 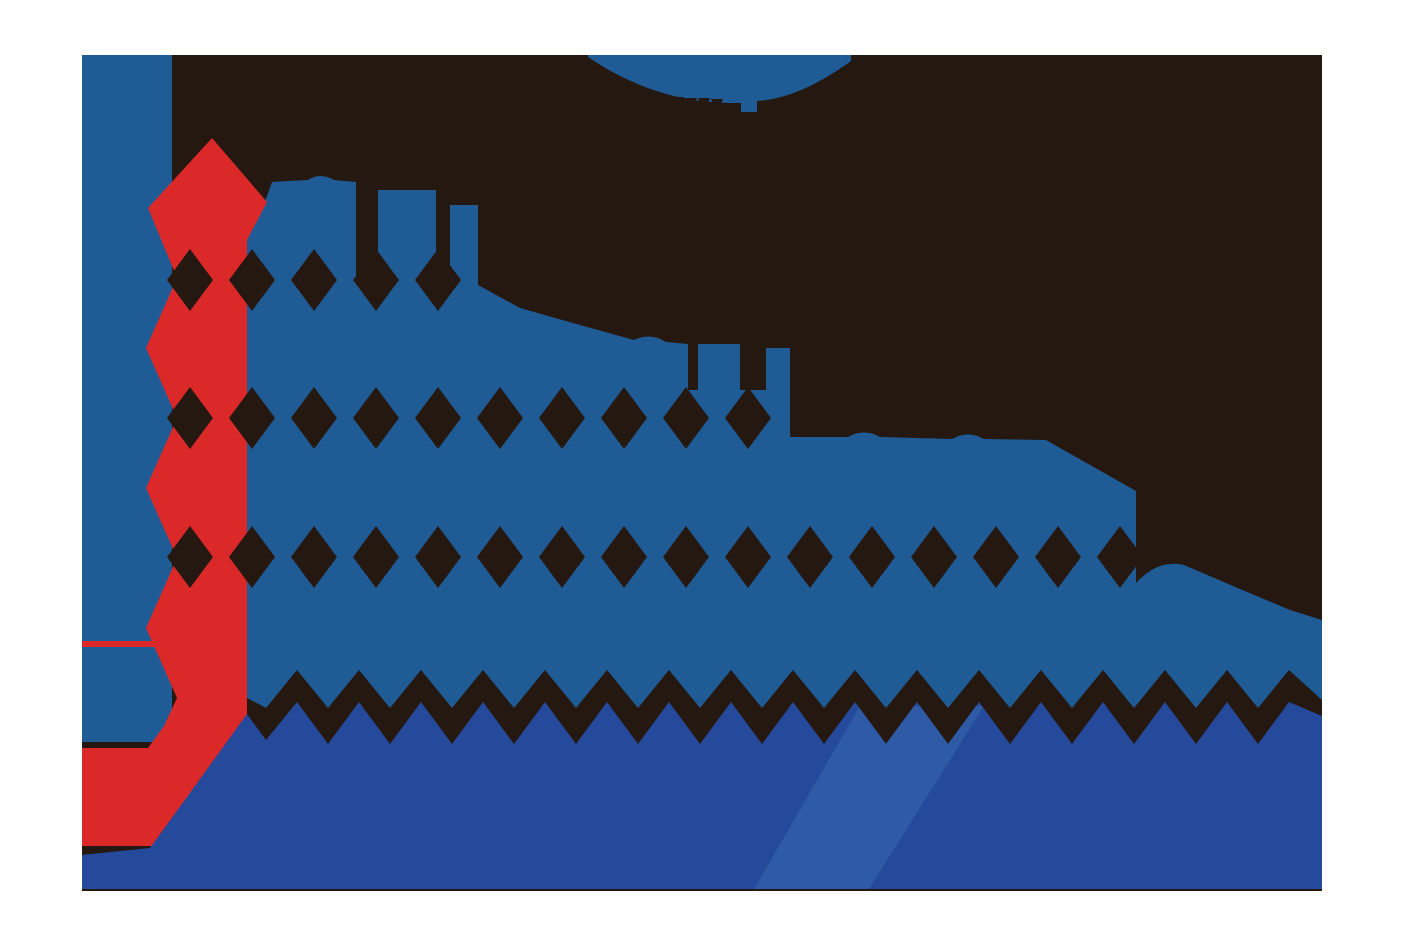 What do you see at coordinates (869, 797) in the screenshot?
I see `diagonal-stripe` at bounding box center [869, 797].